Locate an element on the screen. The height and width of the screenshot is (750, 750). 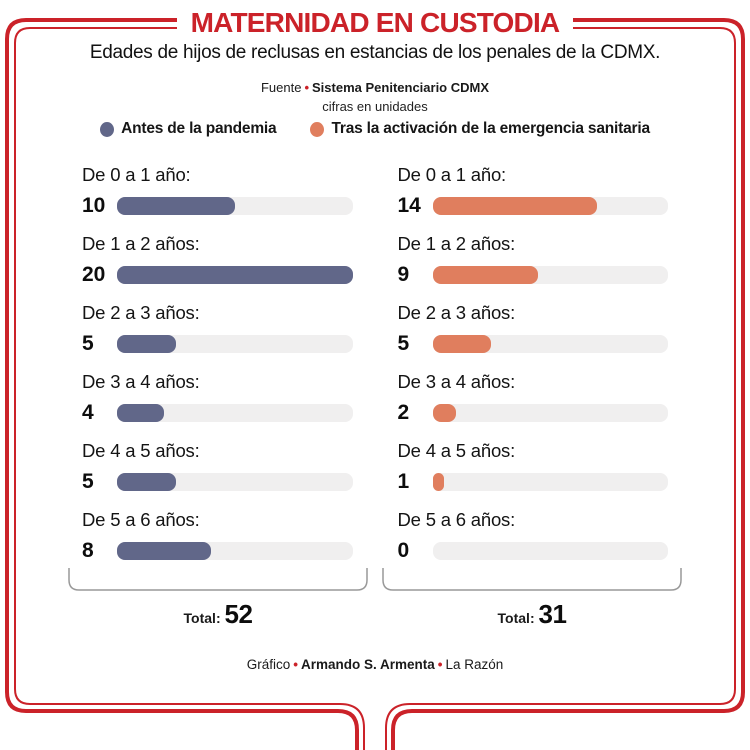
bar-line: 10 is located at coordinates (217, 205).